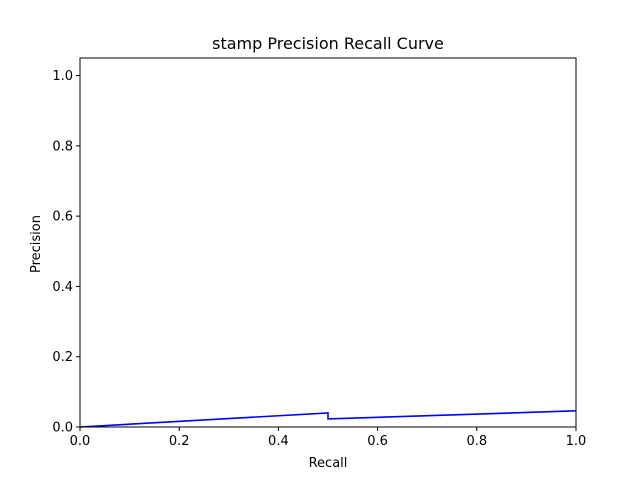 The height and width of the screenshot is (480, 640). Describe the element at coordinates (278, 441) in the screenshot. I see `x-tick-label-2: 0.4` at that location.